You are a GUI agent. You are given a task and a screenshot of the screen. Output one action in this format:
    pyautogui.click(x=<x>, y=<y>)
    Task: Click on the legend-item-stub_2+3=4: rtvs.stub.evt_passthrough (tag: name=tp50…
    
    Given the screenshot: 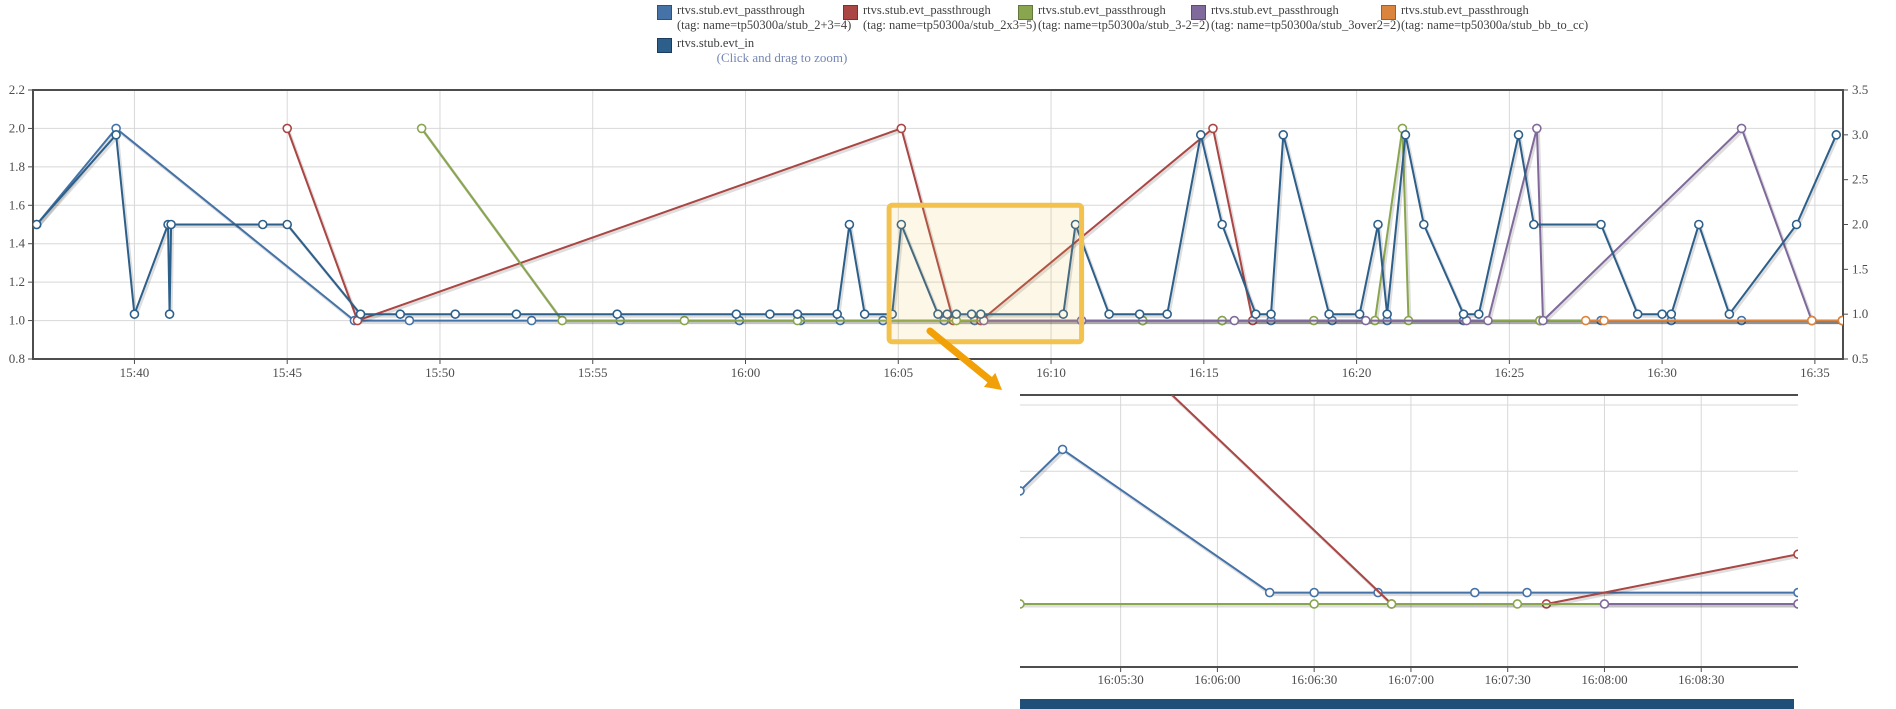 What is the action you would take?
    pyautogui.click(x=754, y=18)
    